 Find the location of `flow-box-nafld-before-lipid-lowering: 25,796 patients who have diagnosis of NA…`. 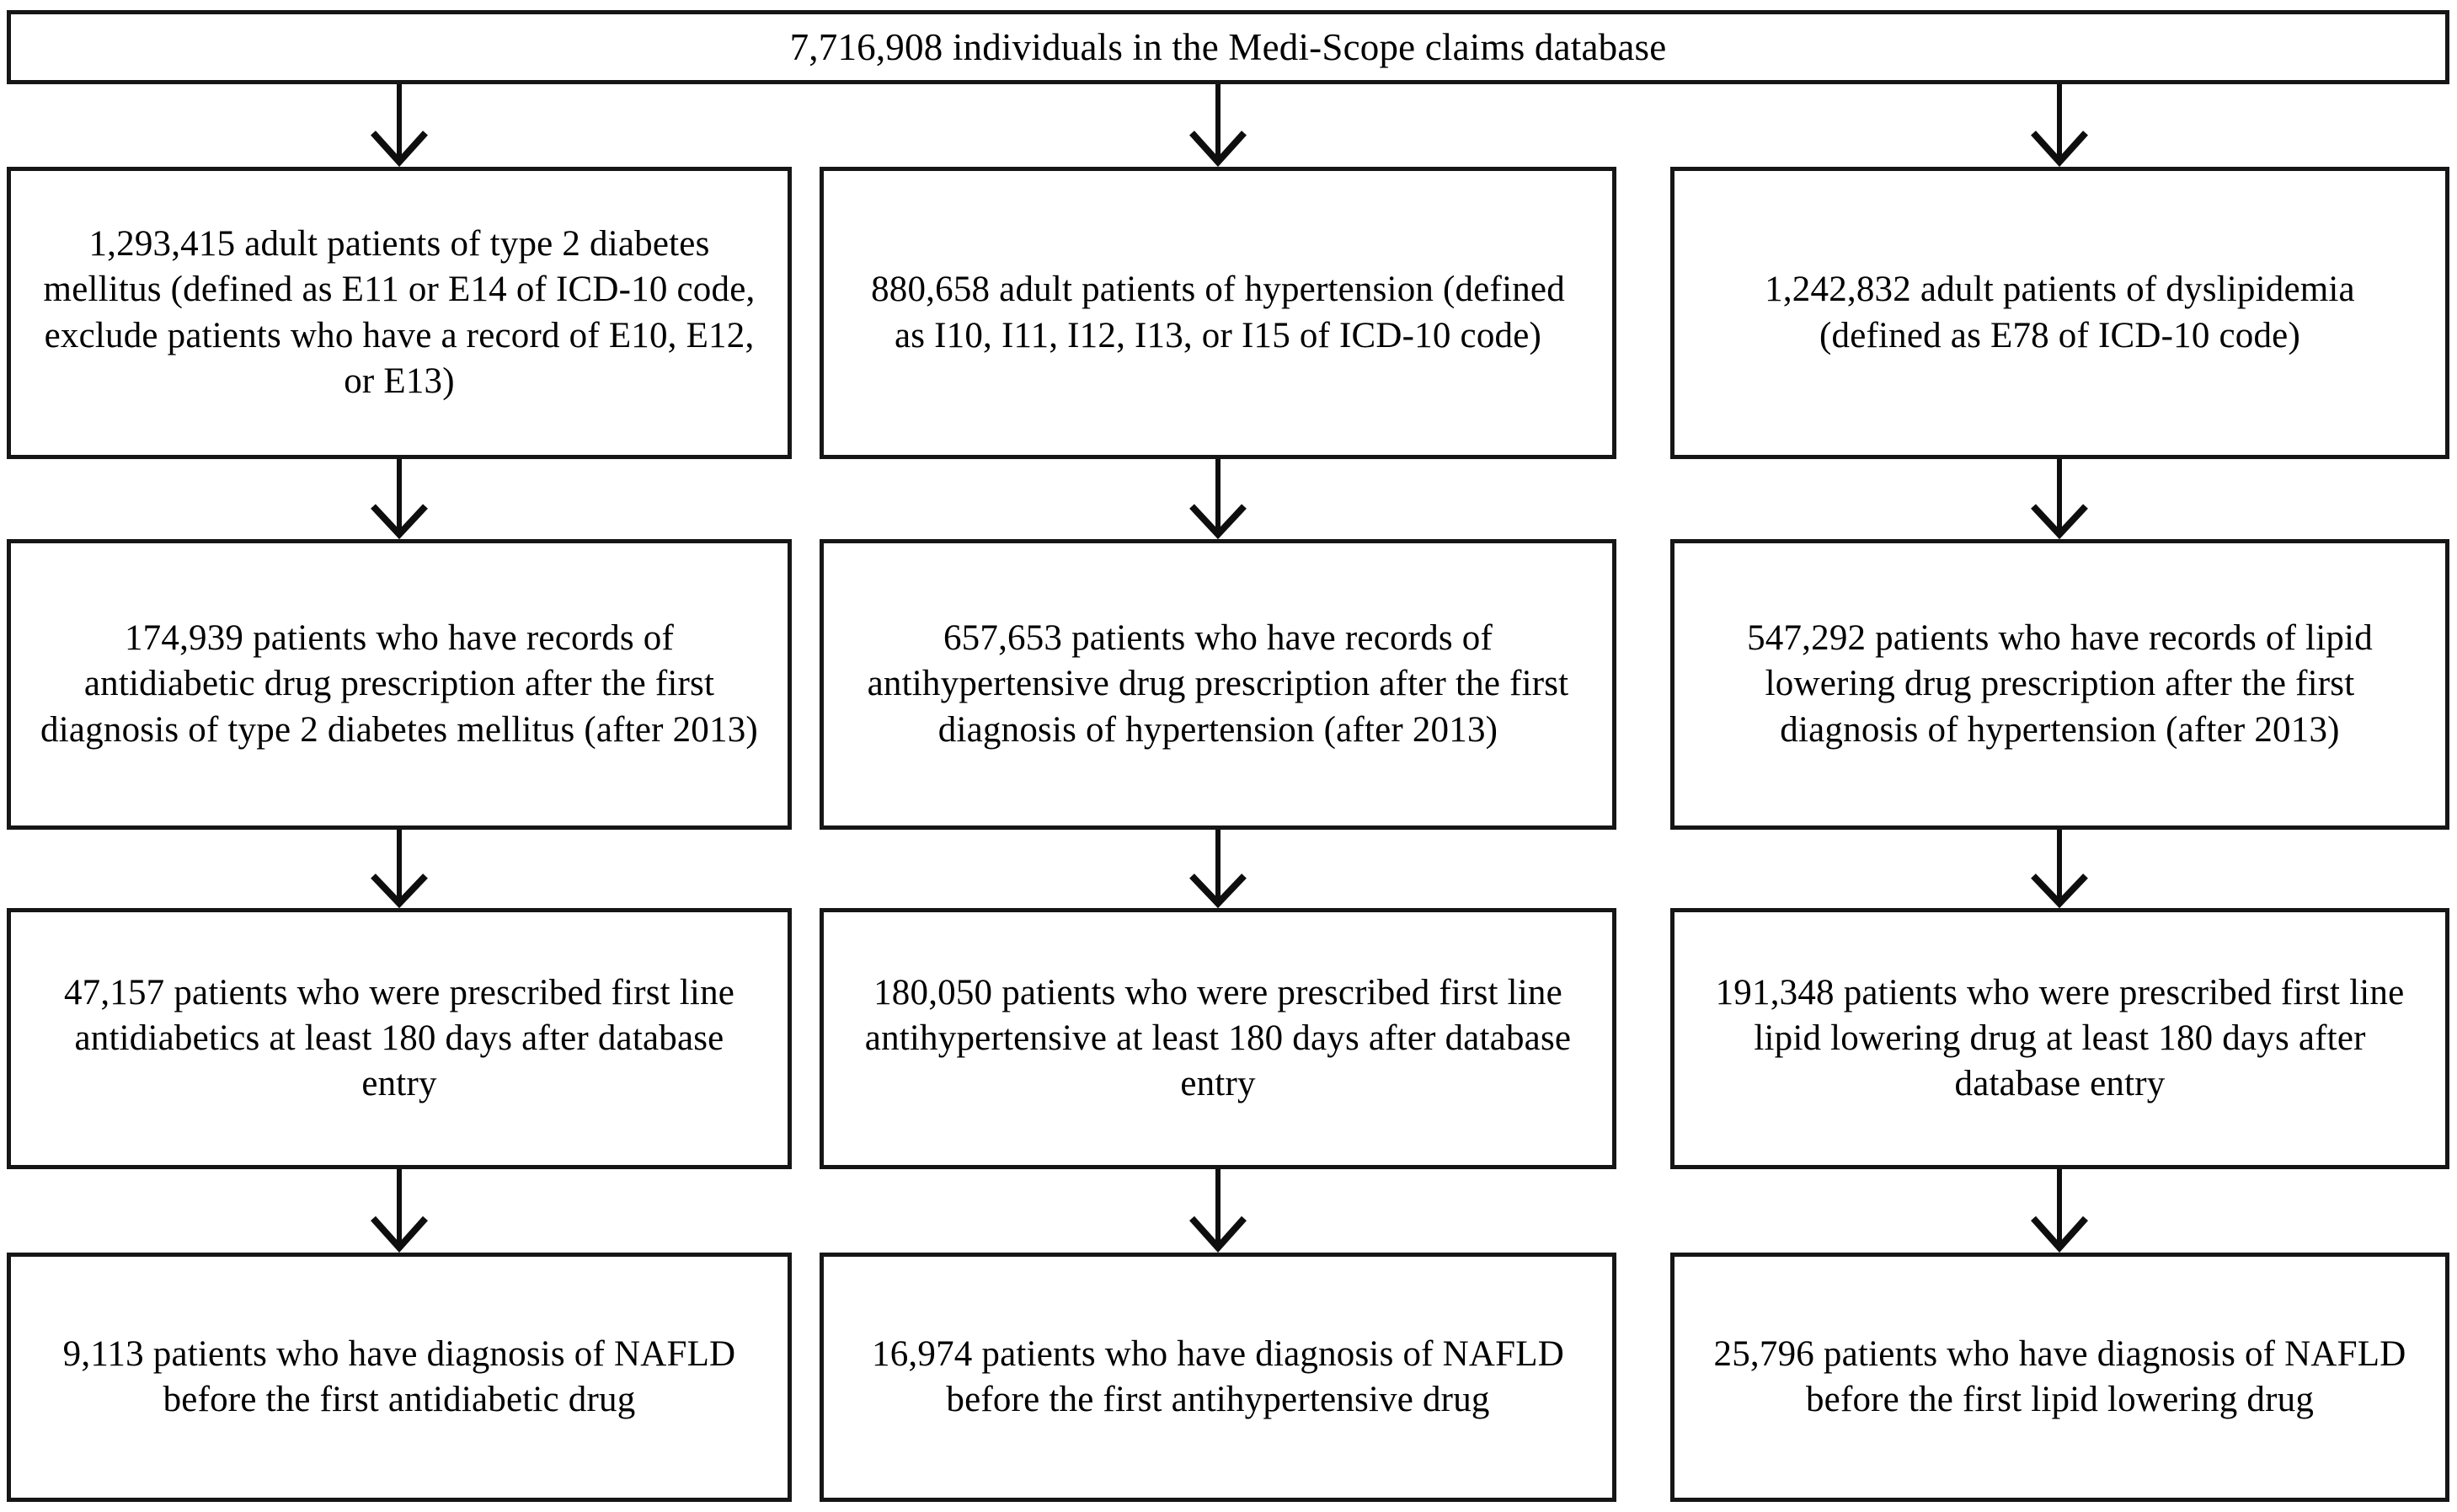

flow-box-nafld-before-lipid-lowering: 25,796 patients who have diagnosis of NA… is located at coordinates (2060, 1377).